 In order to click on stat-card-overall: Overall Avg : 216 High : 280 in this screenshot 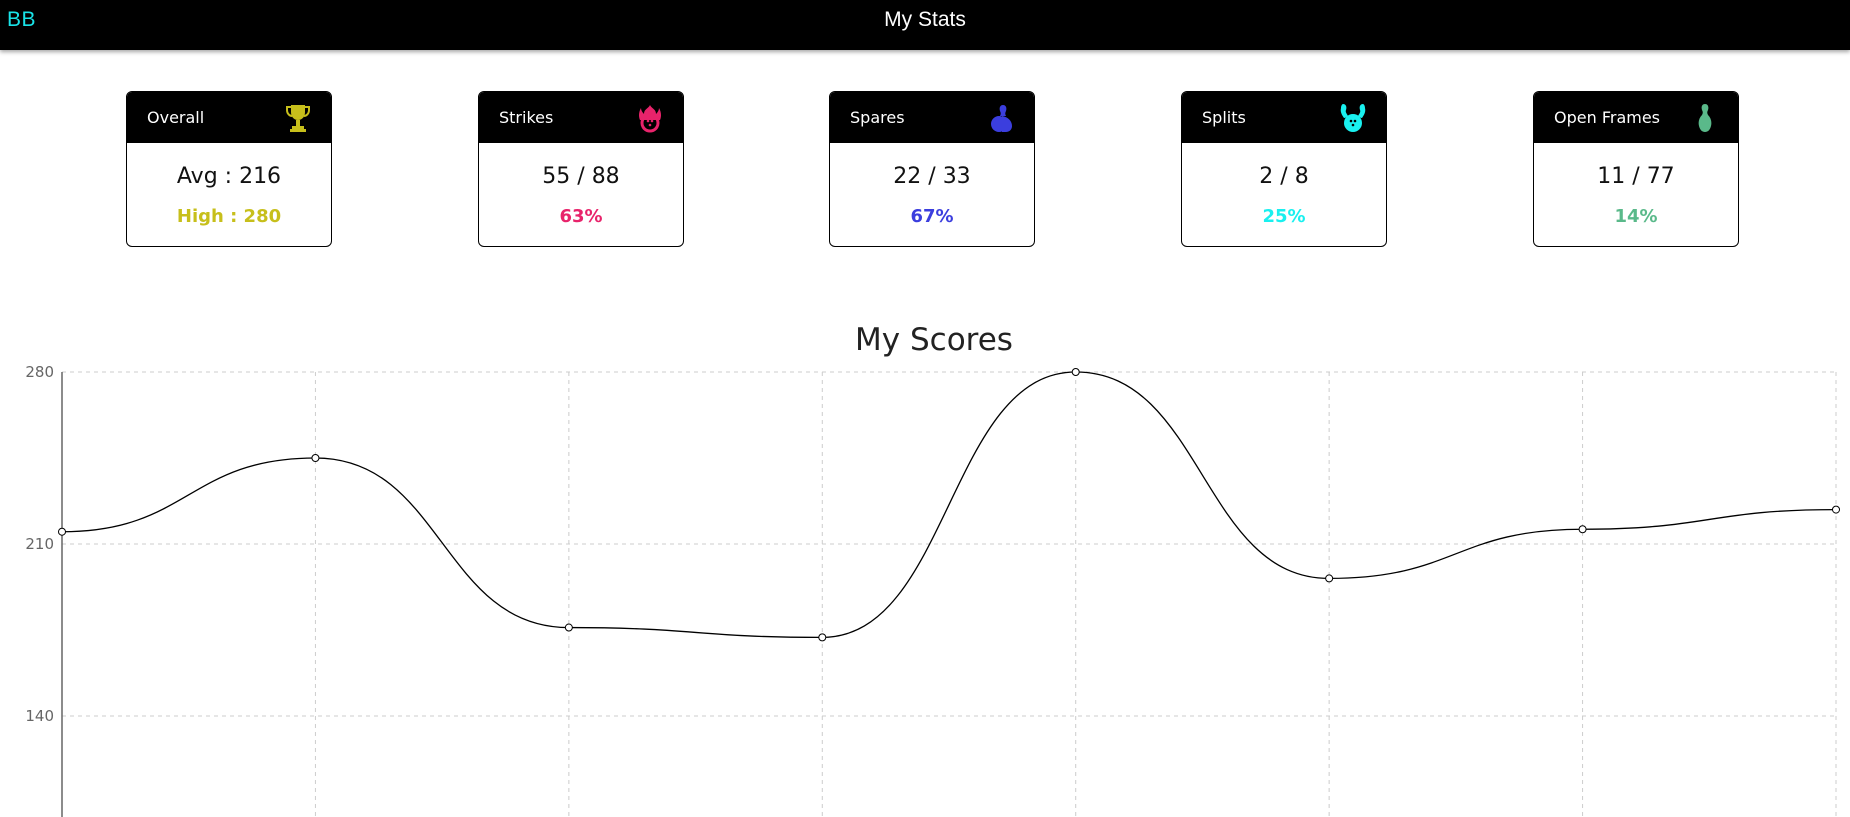, I will do `click(229, 169)`.